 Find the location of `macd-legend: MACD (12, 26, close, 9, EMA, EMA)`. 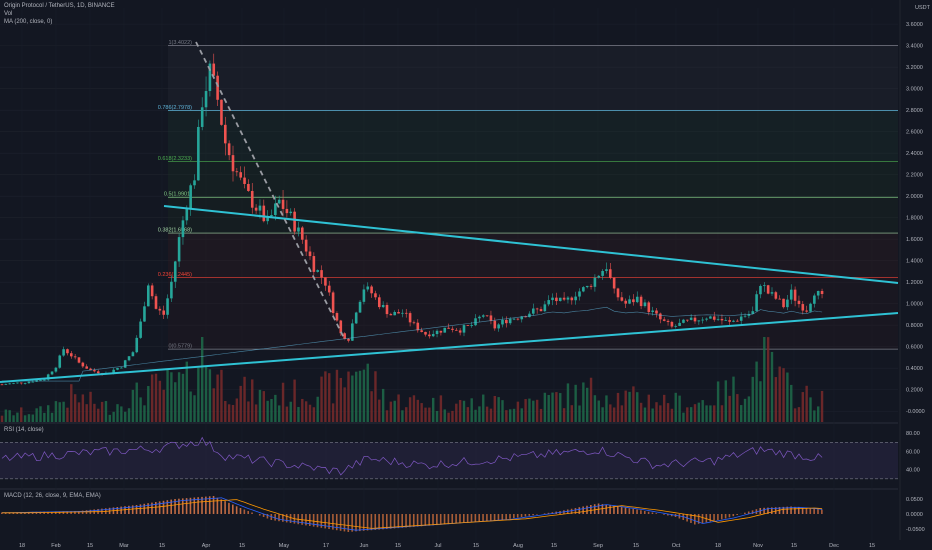

macd-legend: MACD (12, 26, close, 9, EMA, EMA) is located at coordinates (52, 496).